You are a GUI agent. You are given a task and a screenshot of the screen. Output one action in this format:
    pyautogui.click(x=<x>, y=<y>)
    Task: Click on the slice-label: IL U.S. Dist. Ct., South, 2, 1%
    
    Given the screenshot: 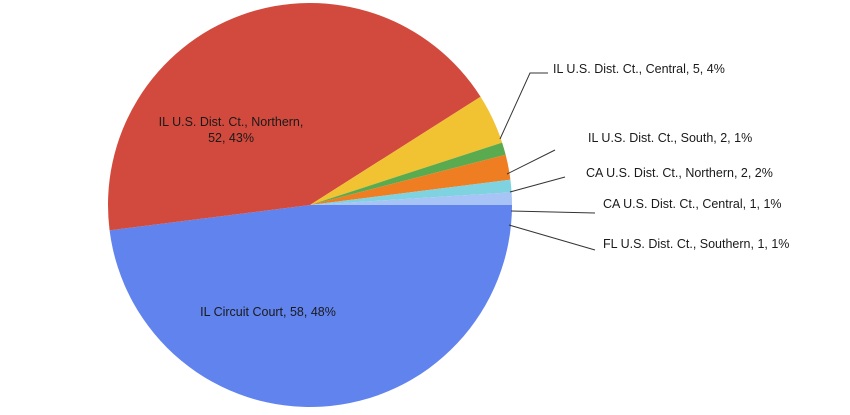 What is the action you would take?
    pyautogui.click(x=670, y=138)
    